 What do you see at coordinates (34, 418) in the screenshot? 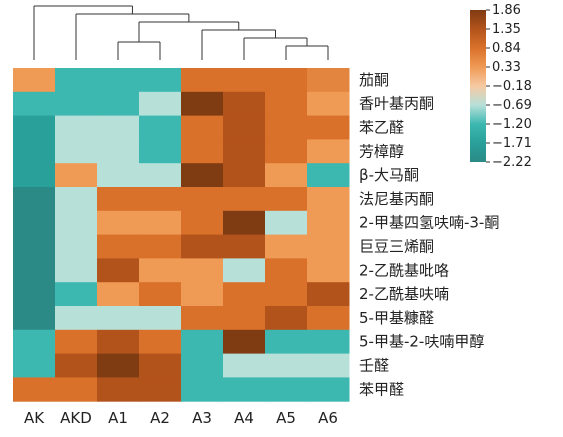
I see `column-label: AK` at bounding box center [34, 418].